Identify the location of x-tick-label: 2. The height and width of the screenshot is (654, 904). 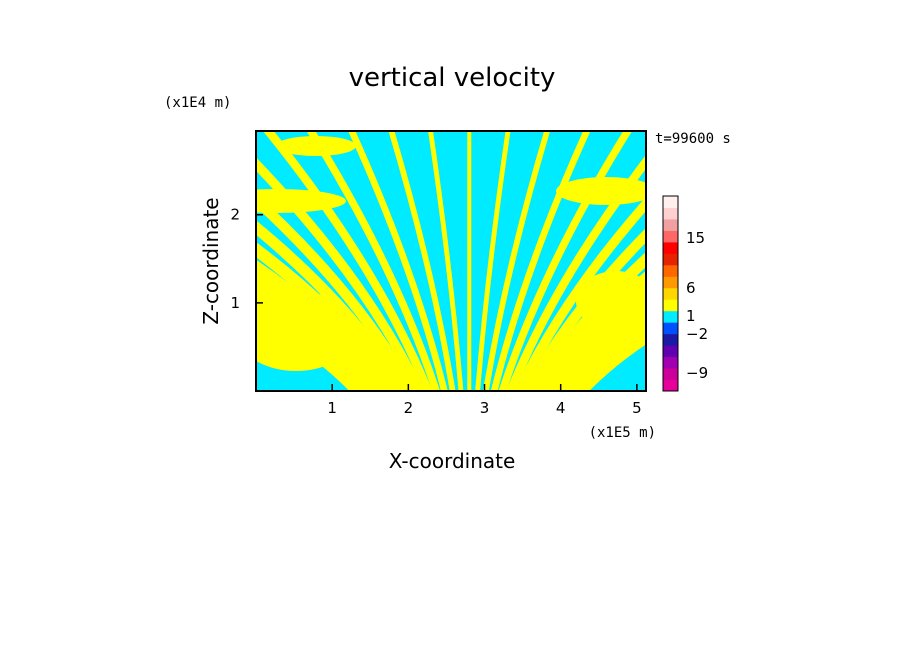
(409, 408).